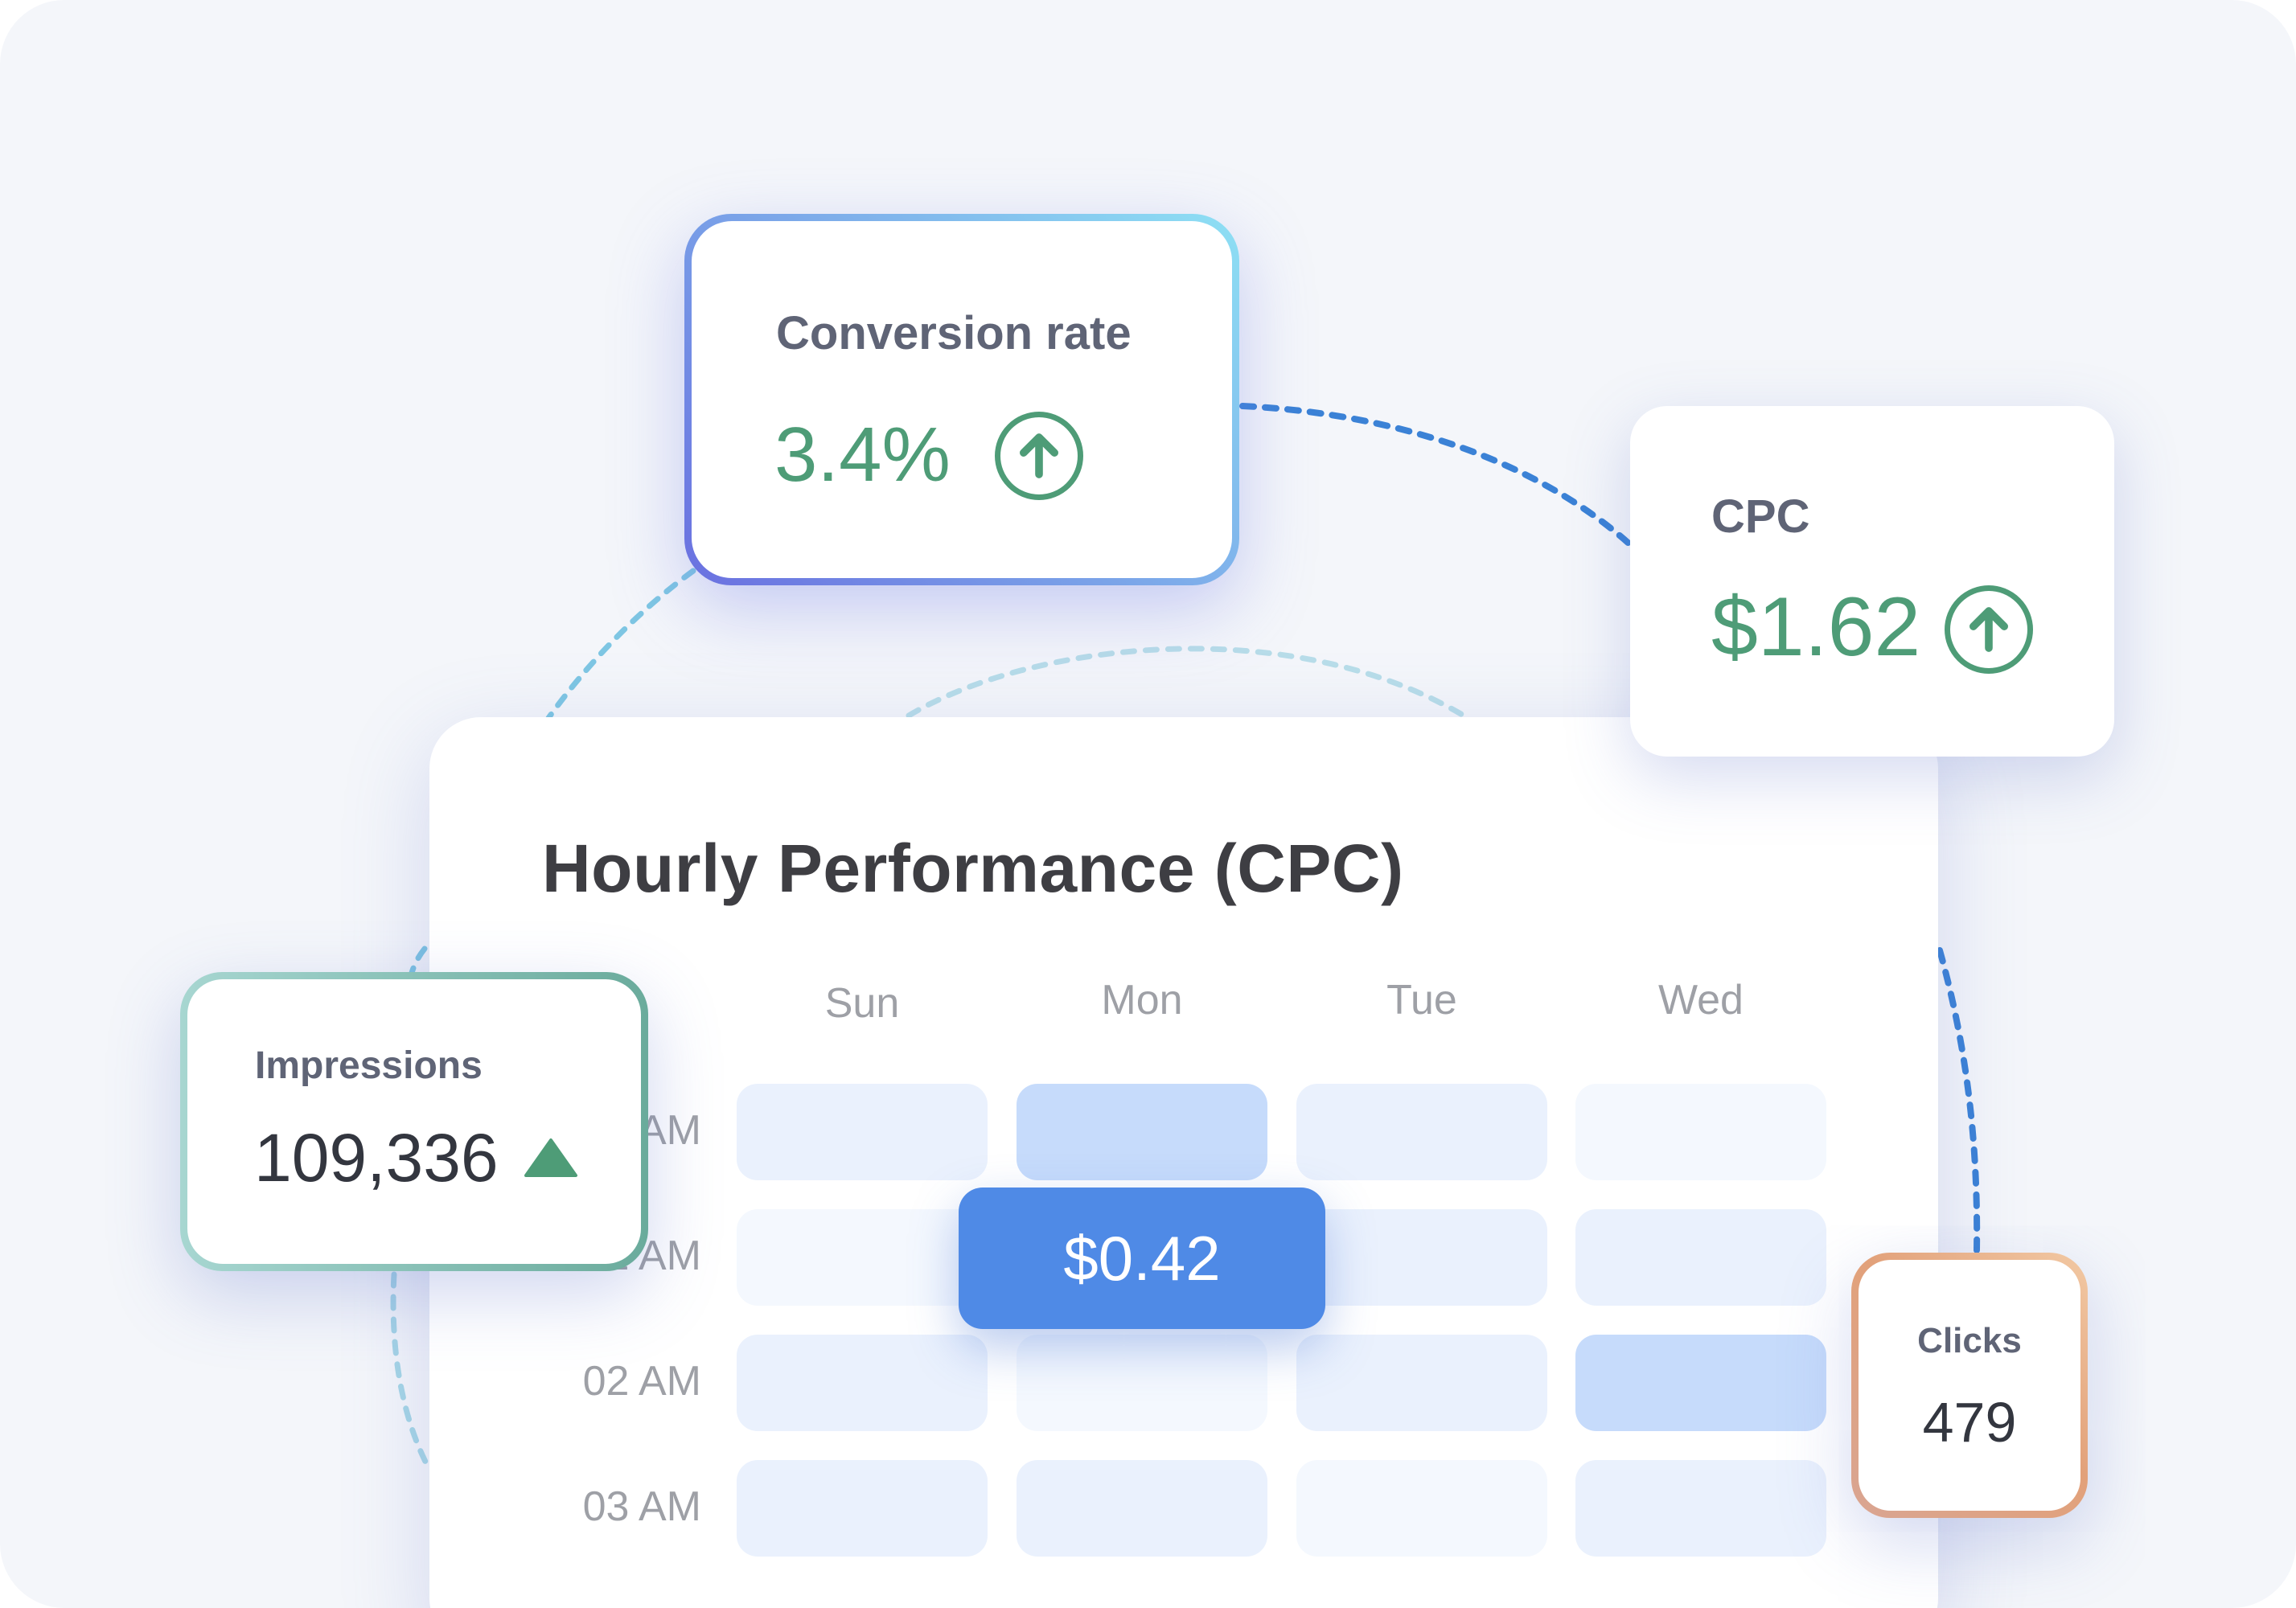 The width and height of the screenshot is (2296, 1608). Describe the element at coordinates (369, 1065) in the screenshot. I see `impressions-label: Impressions` at that location.